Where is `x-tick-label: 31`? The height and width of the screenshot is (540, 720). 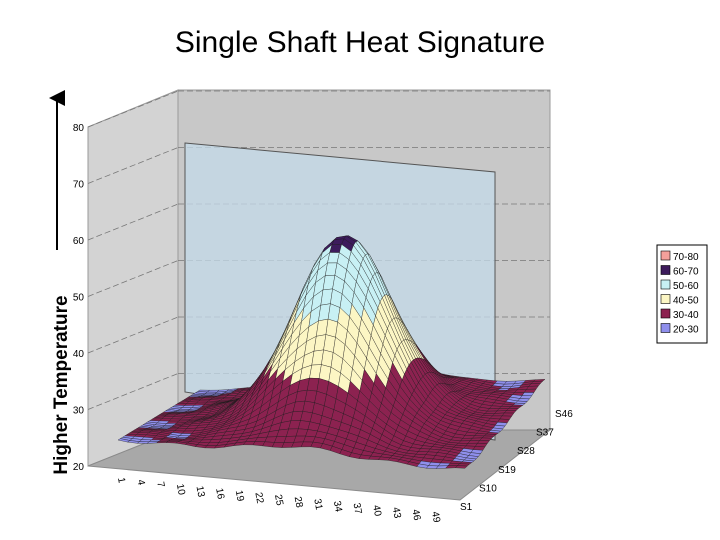 x-tick-label: 31 is located at coordinates (317, 504).